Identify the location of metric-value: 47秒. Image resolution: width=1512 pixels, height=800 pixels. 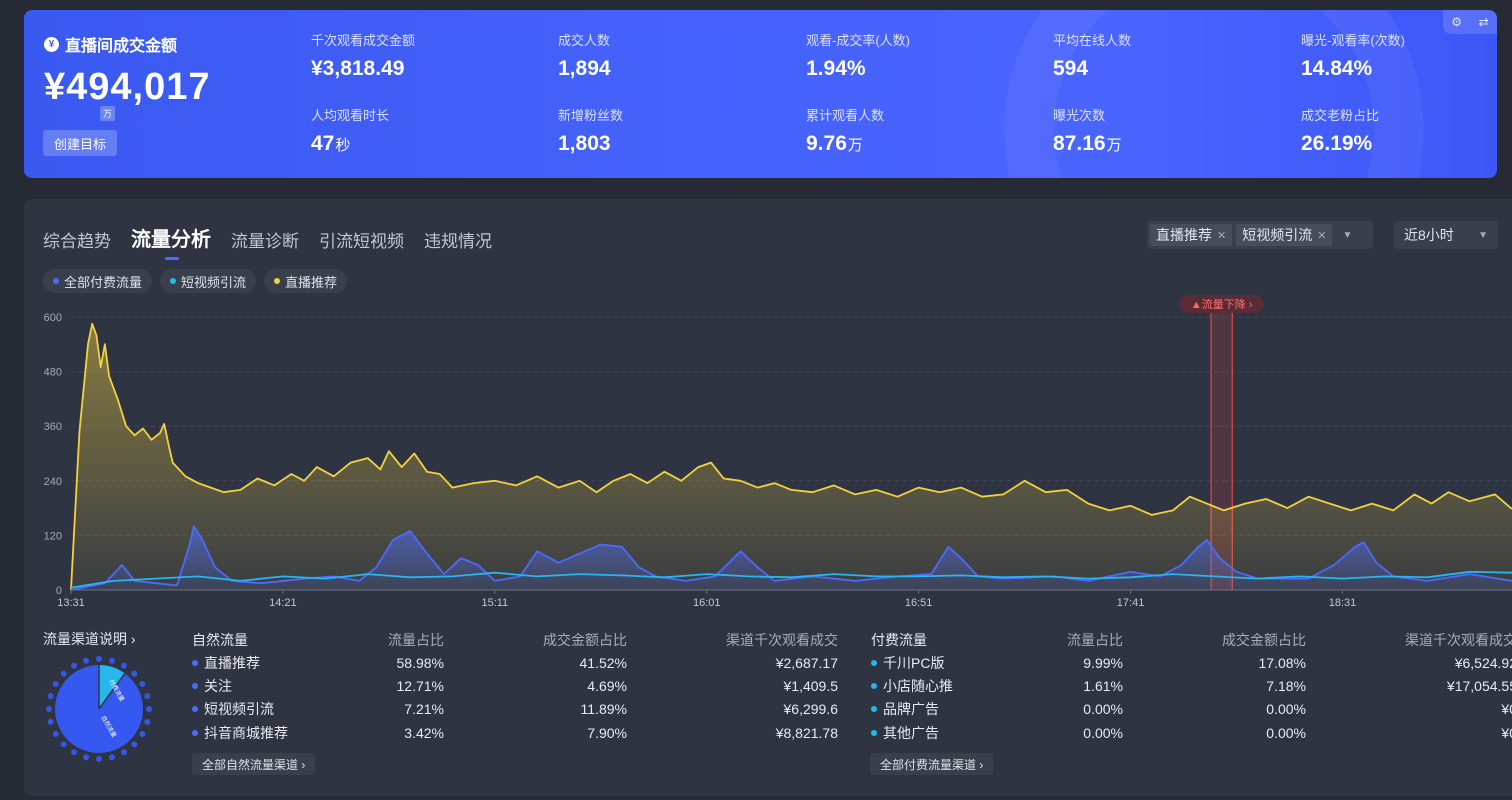
(331, 143).